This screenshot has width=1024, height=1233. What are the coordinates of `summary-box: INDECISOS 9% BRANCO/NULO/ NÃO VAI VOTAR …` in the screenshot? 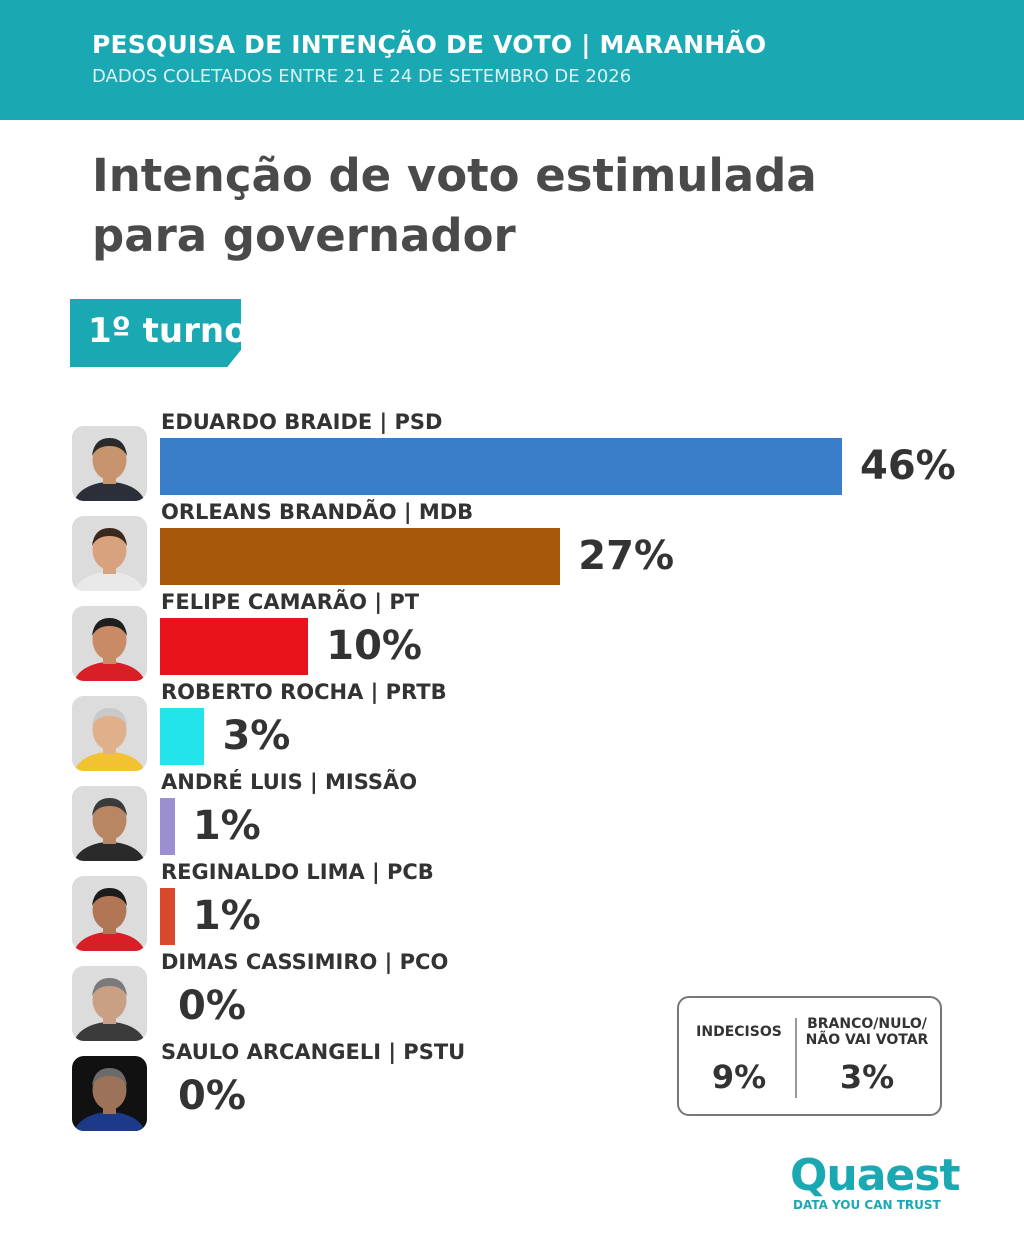 It's located at (809, 1056).